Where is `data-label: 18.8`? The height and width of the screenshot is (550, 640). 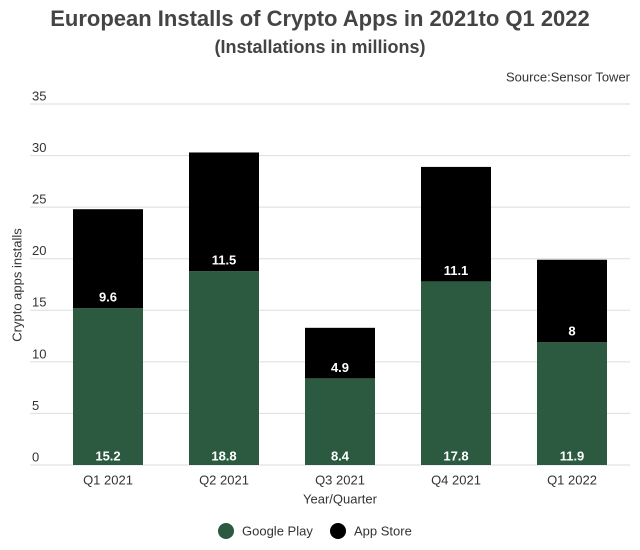
data-label: 18.8 is located at coordinates (223, 455).